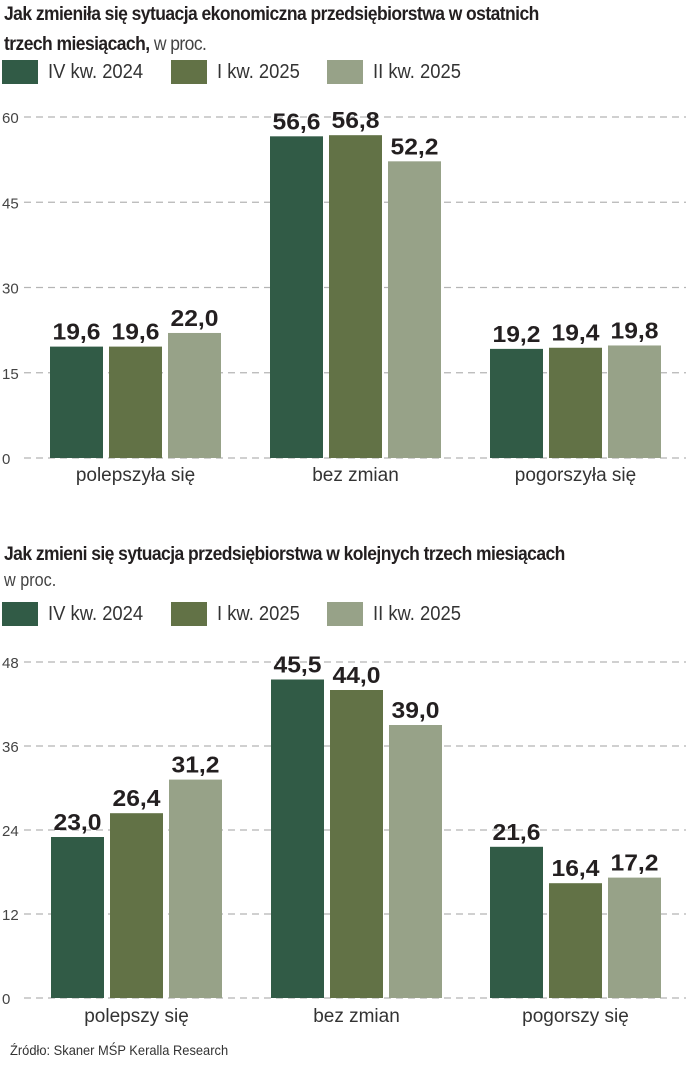  Describe the element at coordinates (576, 333) in the screenshot. I see `chart1-value-label: 19,4` at that location.